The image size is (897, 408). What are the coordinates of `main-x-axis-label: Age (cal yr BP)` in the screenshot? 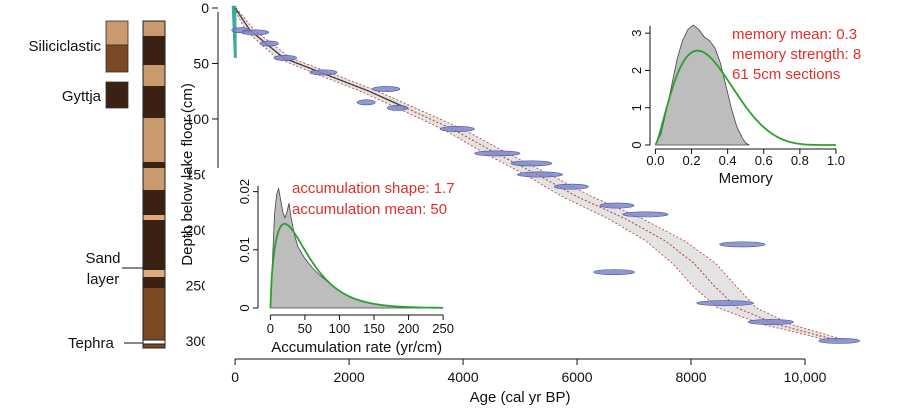 It's located at (520, 397).